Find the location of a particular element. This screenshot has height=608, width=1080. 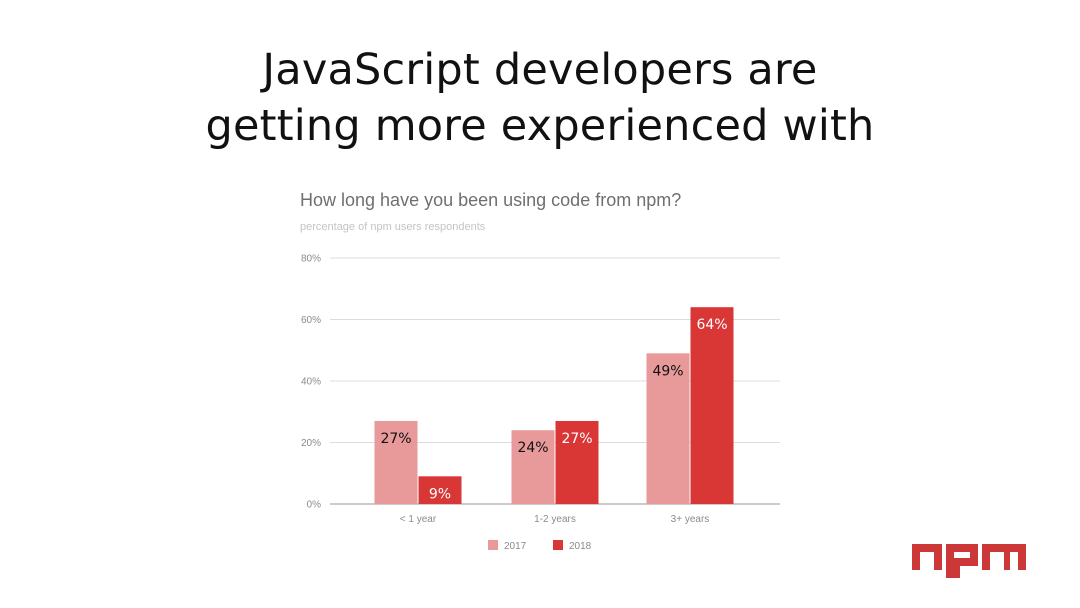

y-tick-label: 40% is located at coordinates (311, 382).